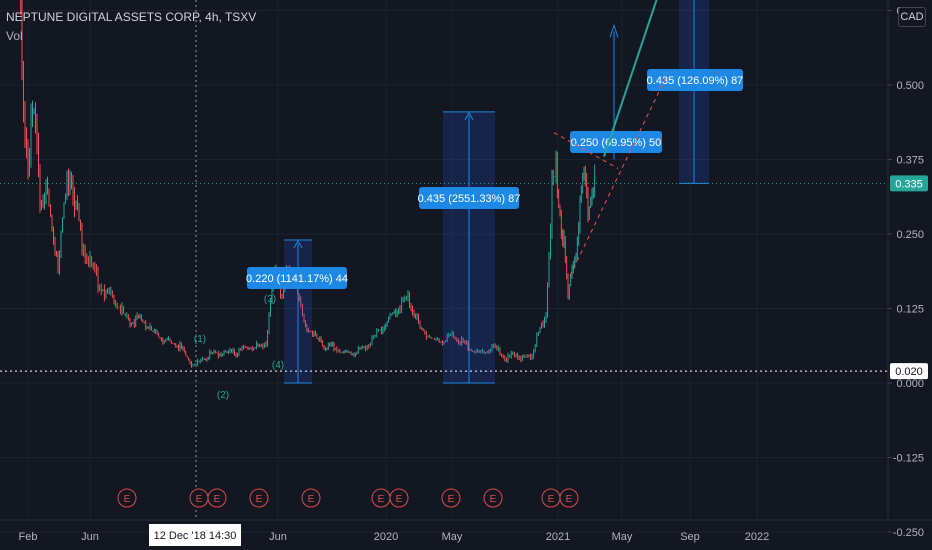 The width and height of the screenshot is (932, 550). What do you see at coordinates (910, 161) in the screenshot?
I see `price-tick-label: 0.375` at bounding box center [910, 161].